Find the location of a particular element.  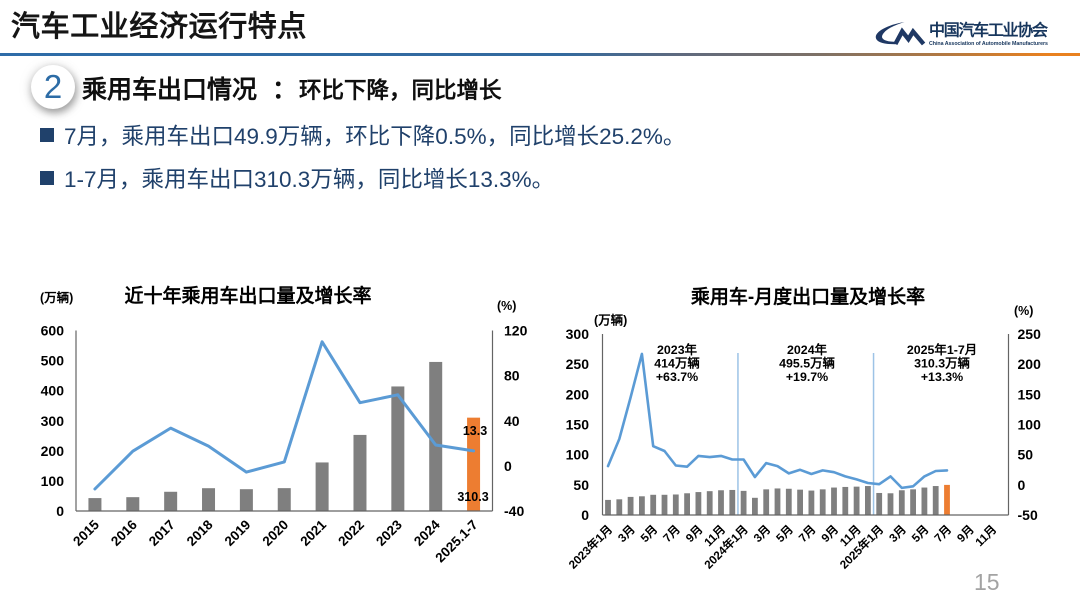

svg-text: 中国汽车工业协会 is located at coordinates (988, 29).